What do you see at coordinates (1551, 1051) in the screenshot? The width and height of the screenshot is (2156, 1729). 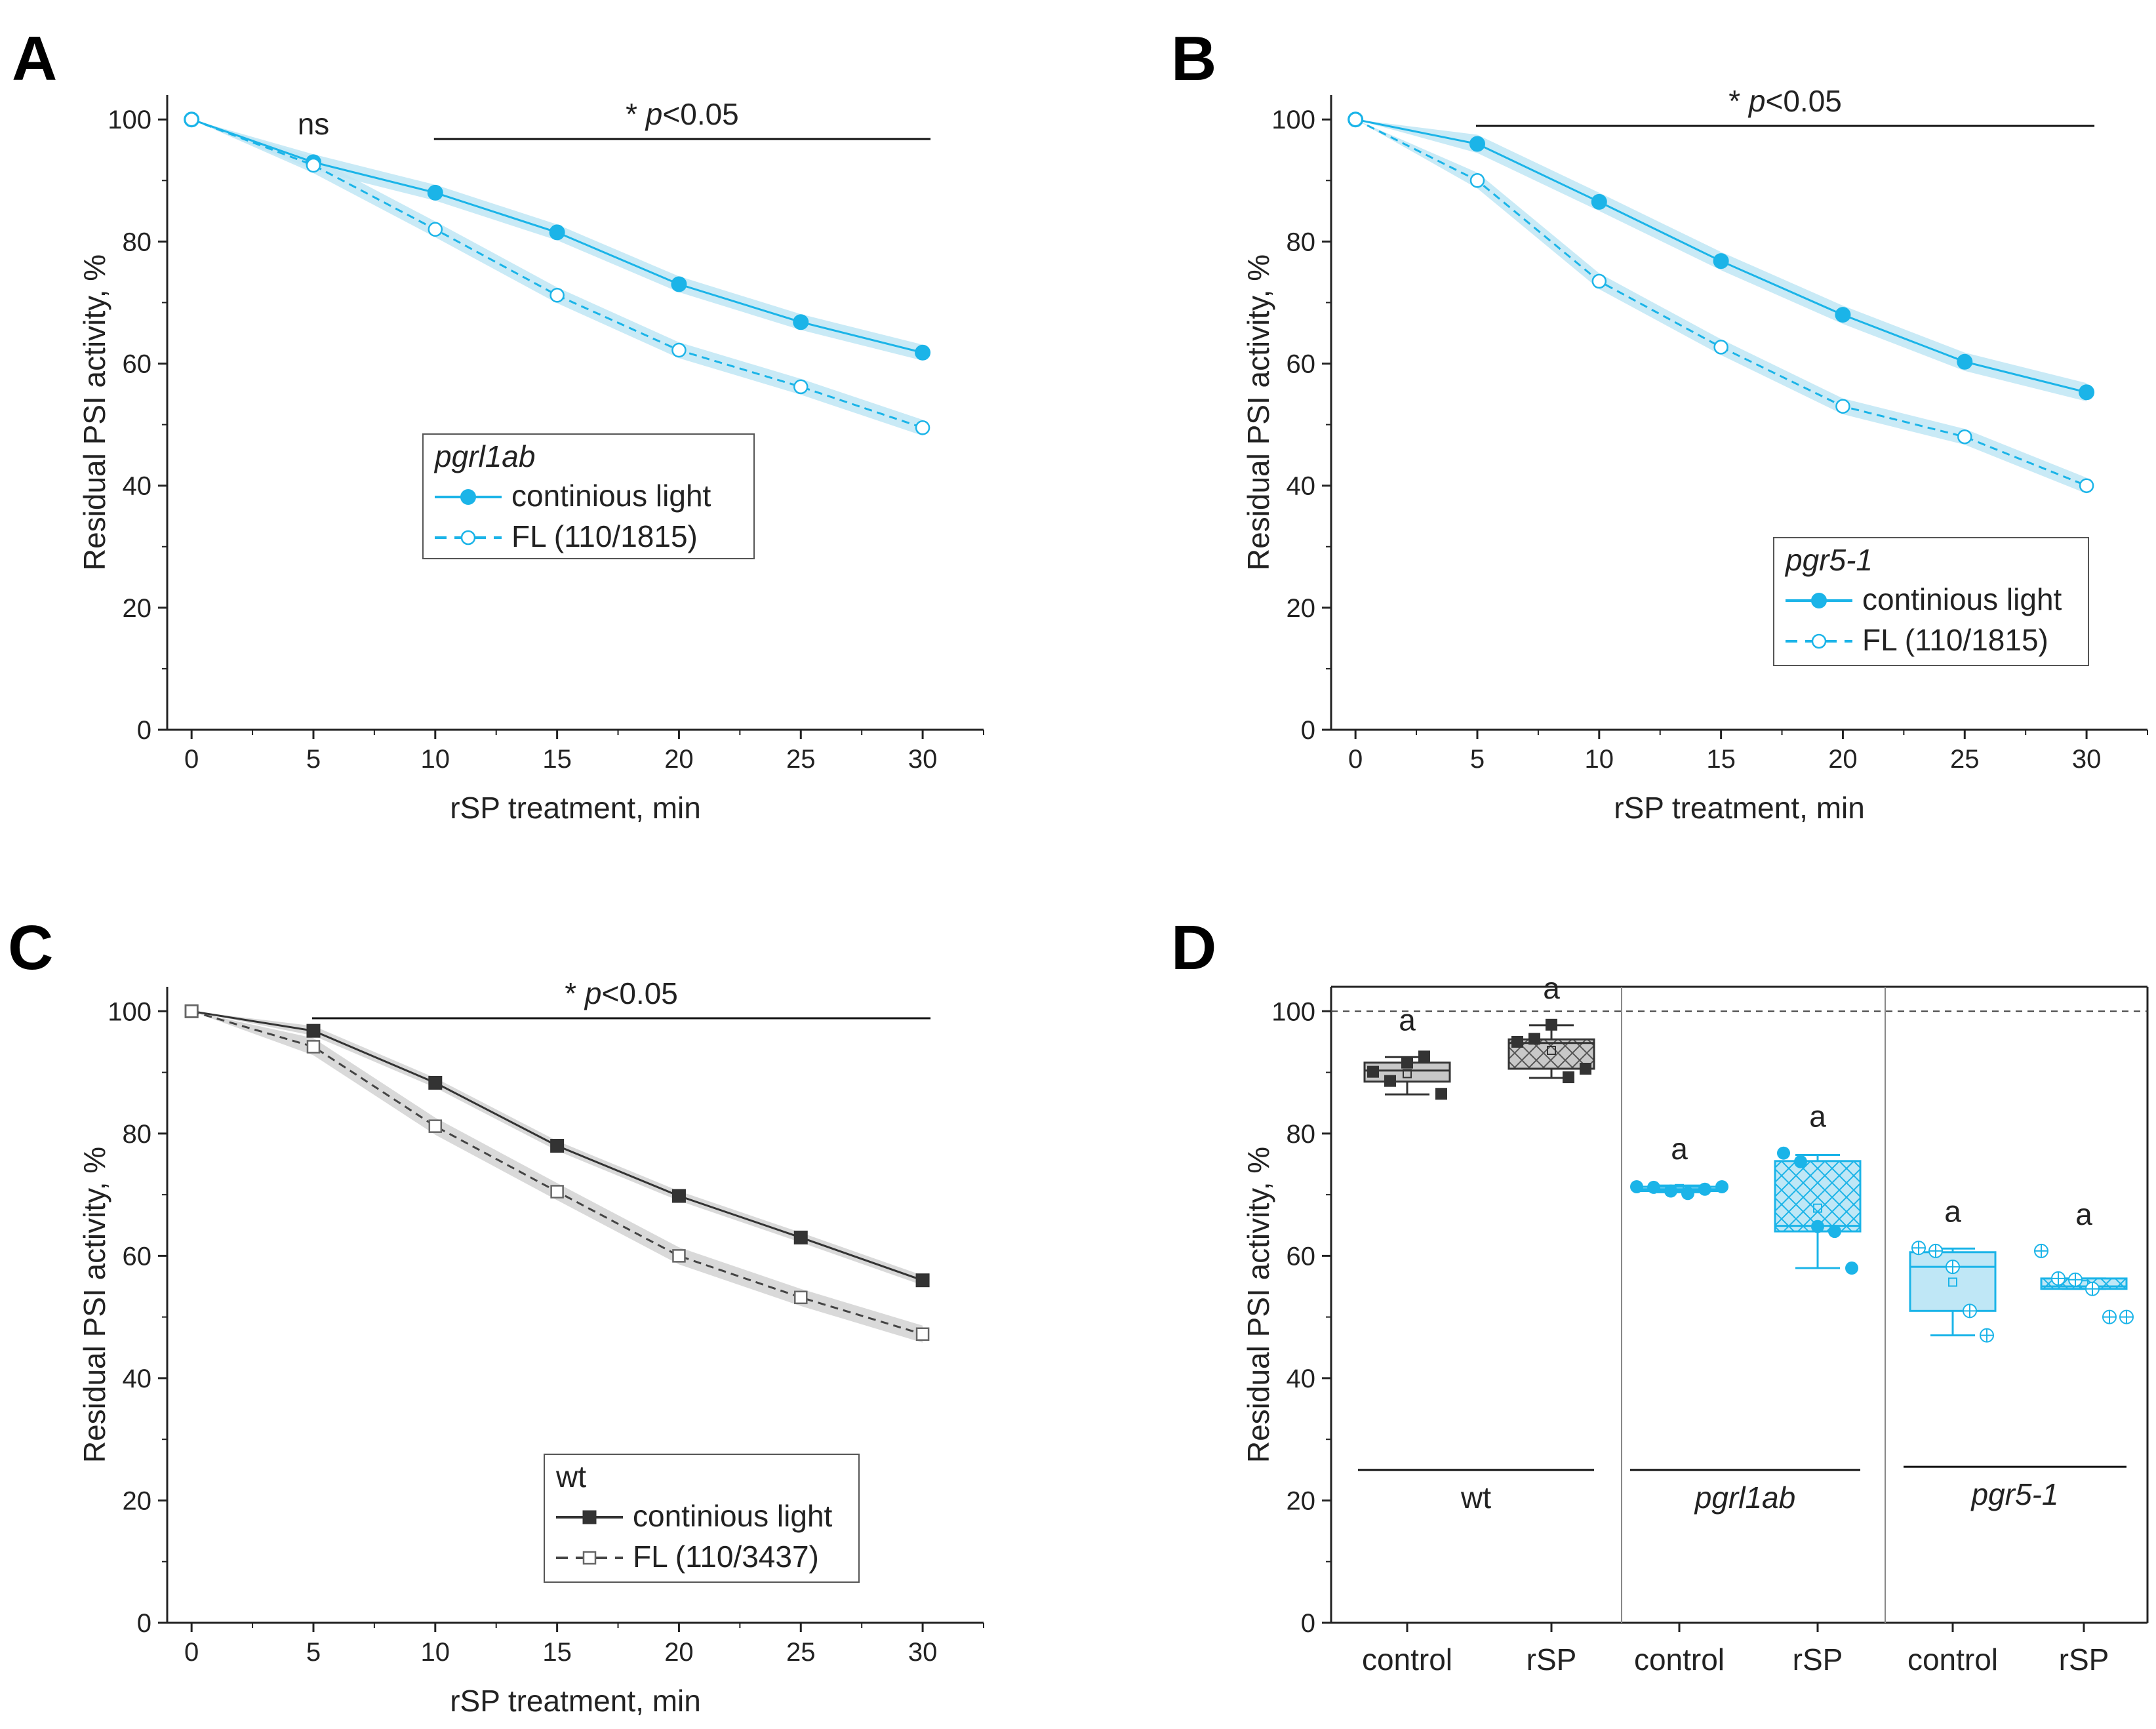 I see `box-wt-rSP` at bounding box center [1551, 1051].